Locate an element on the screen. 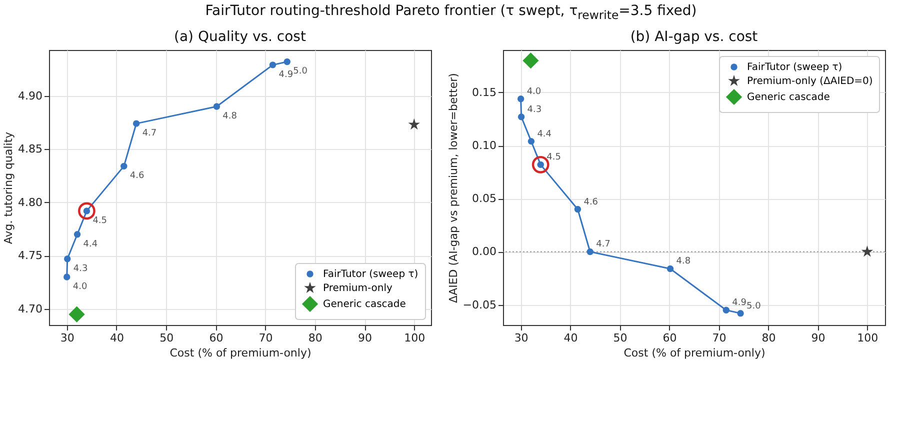  y-tick-label: 4.85 is located at coordinates (30, 149).